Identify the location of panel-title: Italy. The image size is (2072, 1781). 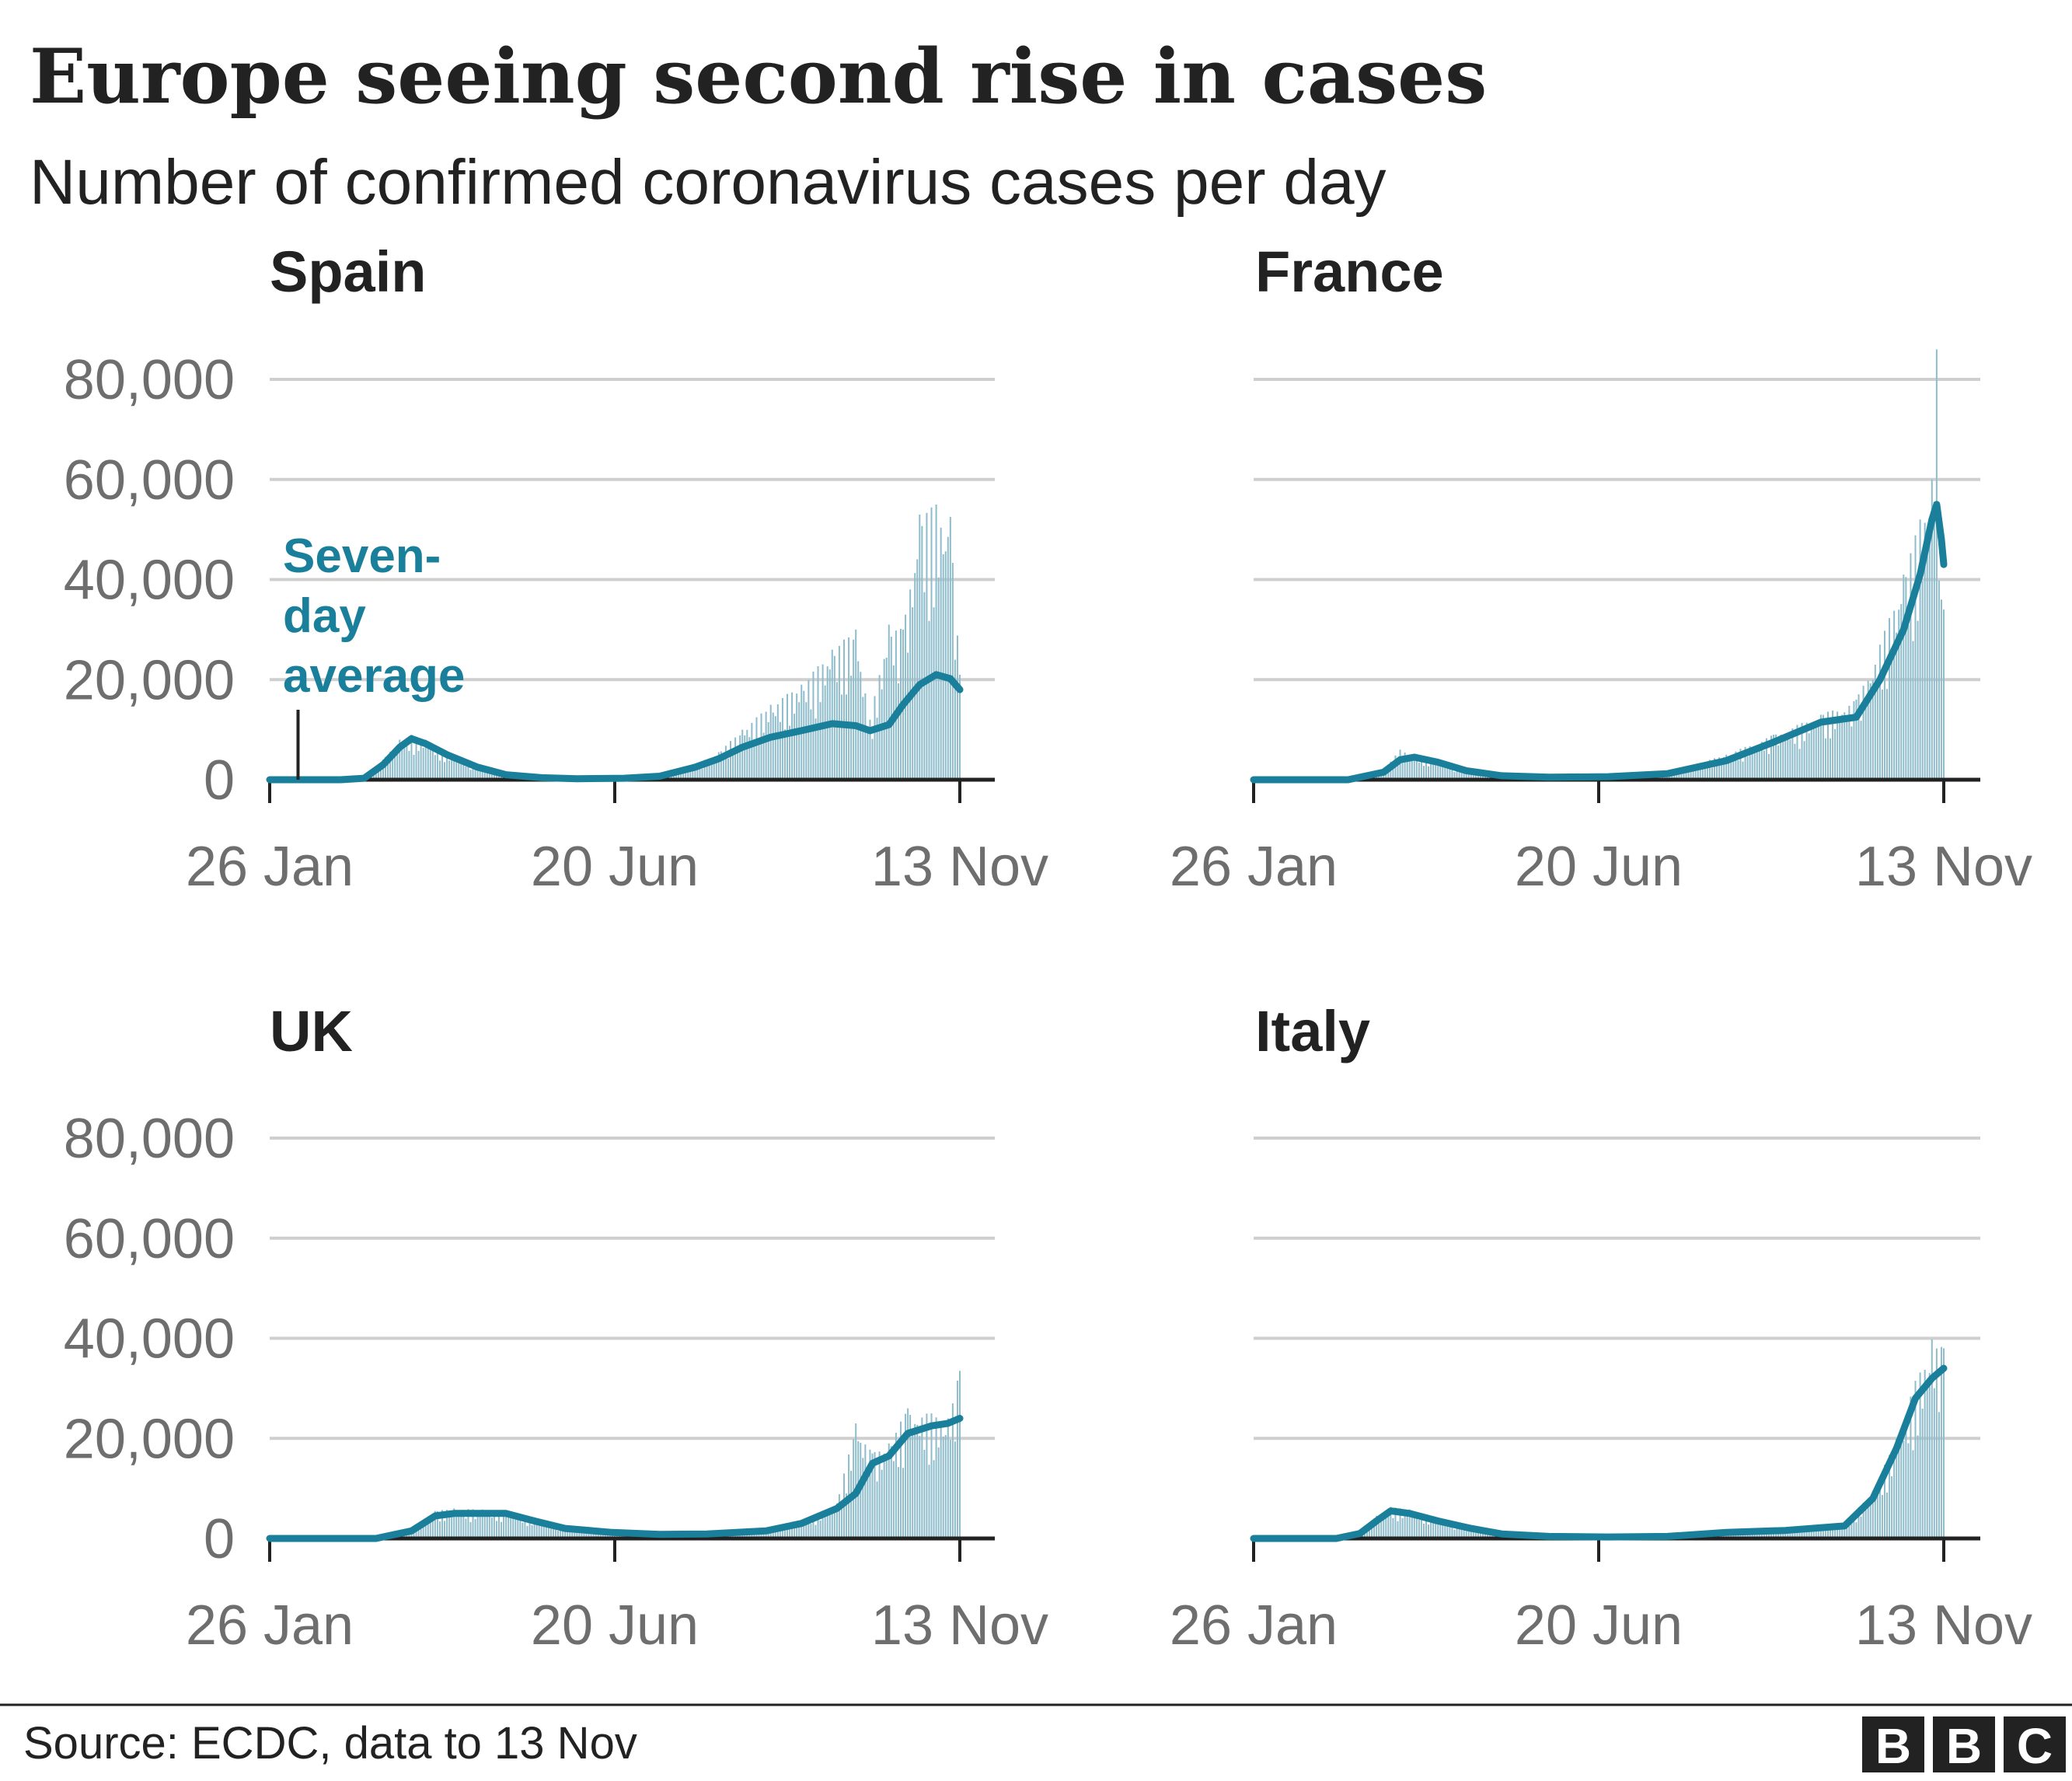
(1312, 1031).